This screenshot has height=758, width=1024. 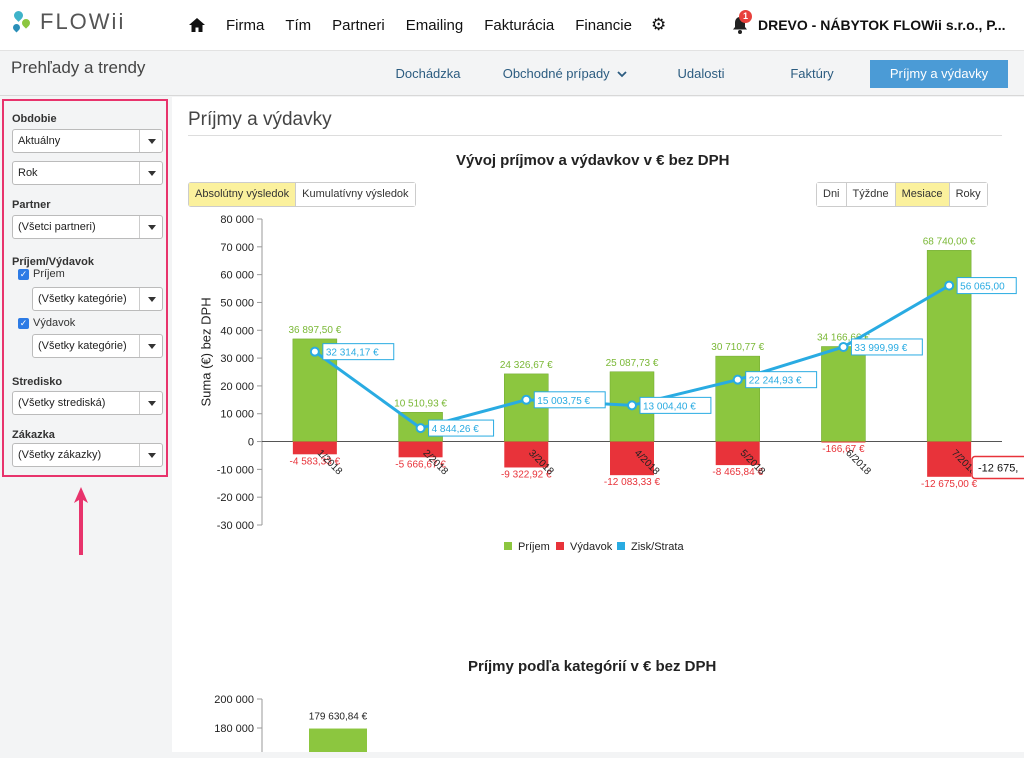 I want to click on zakazka-select: (Všetky zákazky), so click(x=87, y=455).